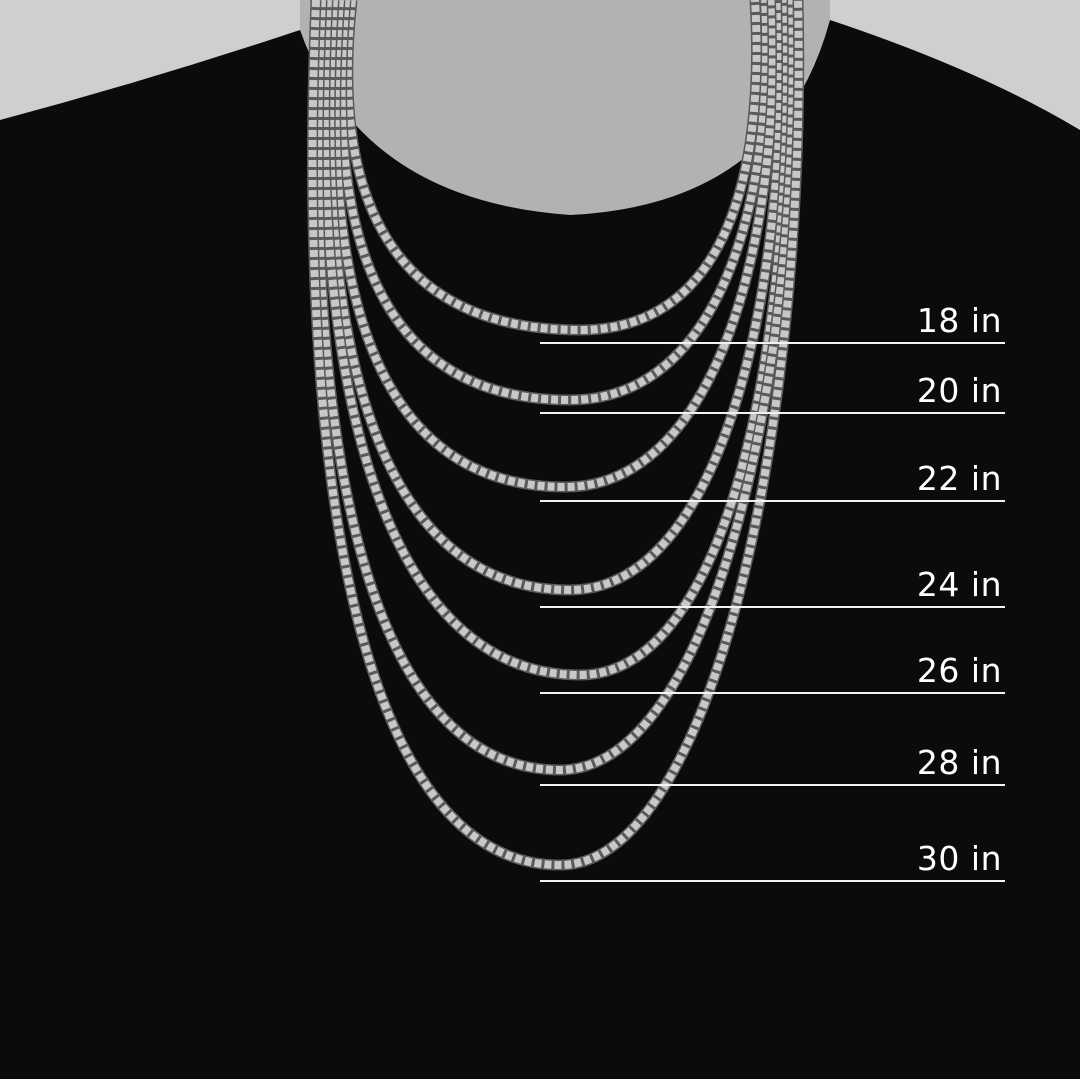  I want to click on length-label: 20 in, so click(959, 390).